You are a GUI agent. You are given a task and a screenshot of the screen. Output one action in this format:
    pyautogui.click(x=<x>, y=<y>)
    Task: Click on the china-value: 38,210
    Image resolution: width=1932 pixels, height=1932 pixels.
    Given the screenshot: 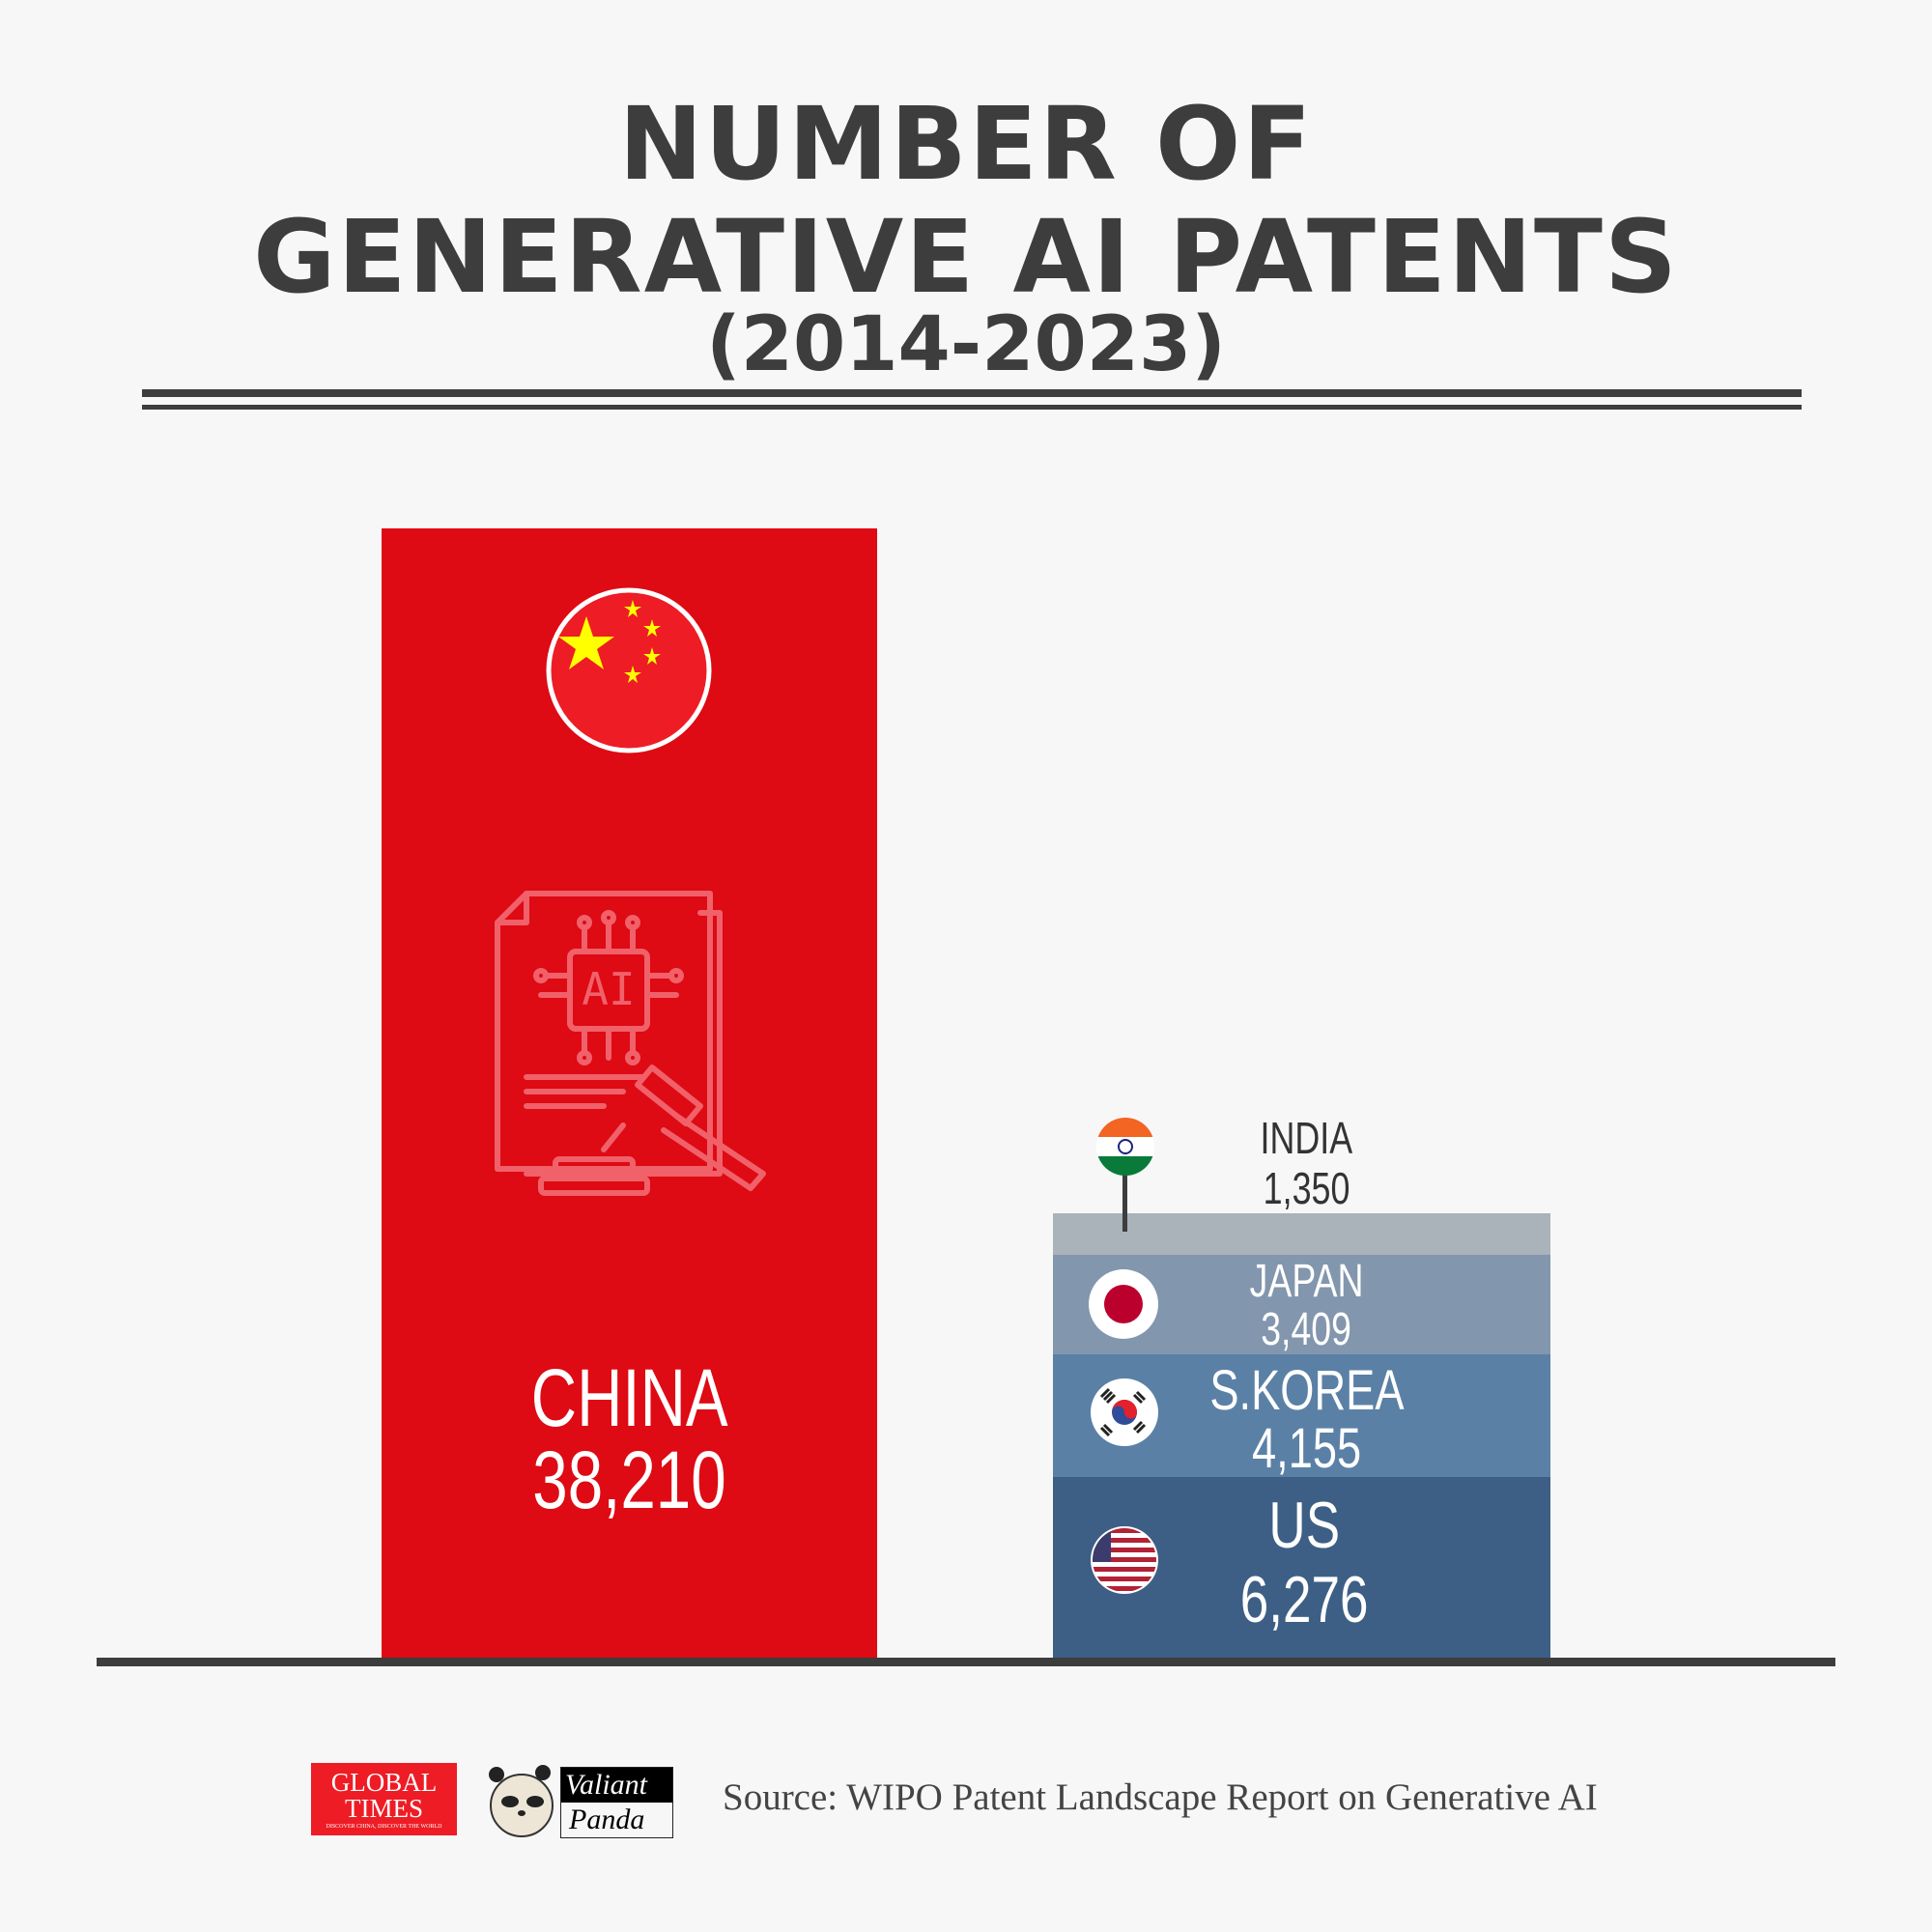 What is the action you would take?
    pyautogui.click(x=629, y=1480)
    